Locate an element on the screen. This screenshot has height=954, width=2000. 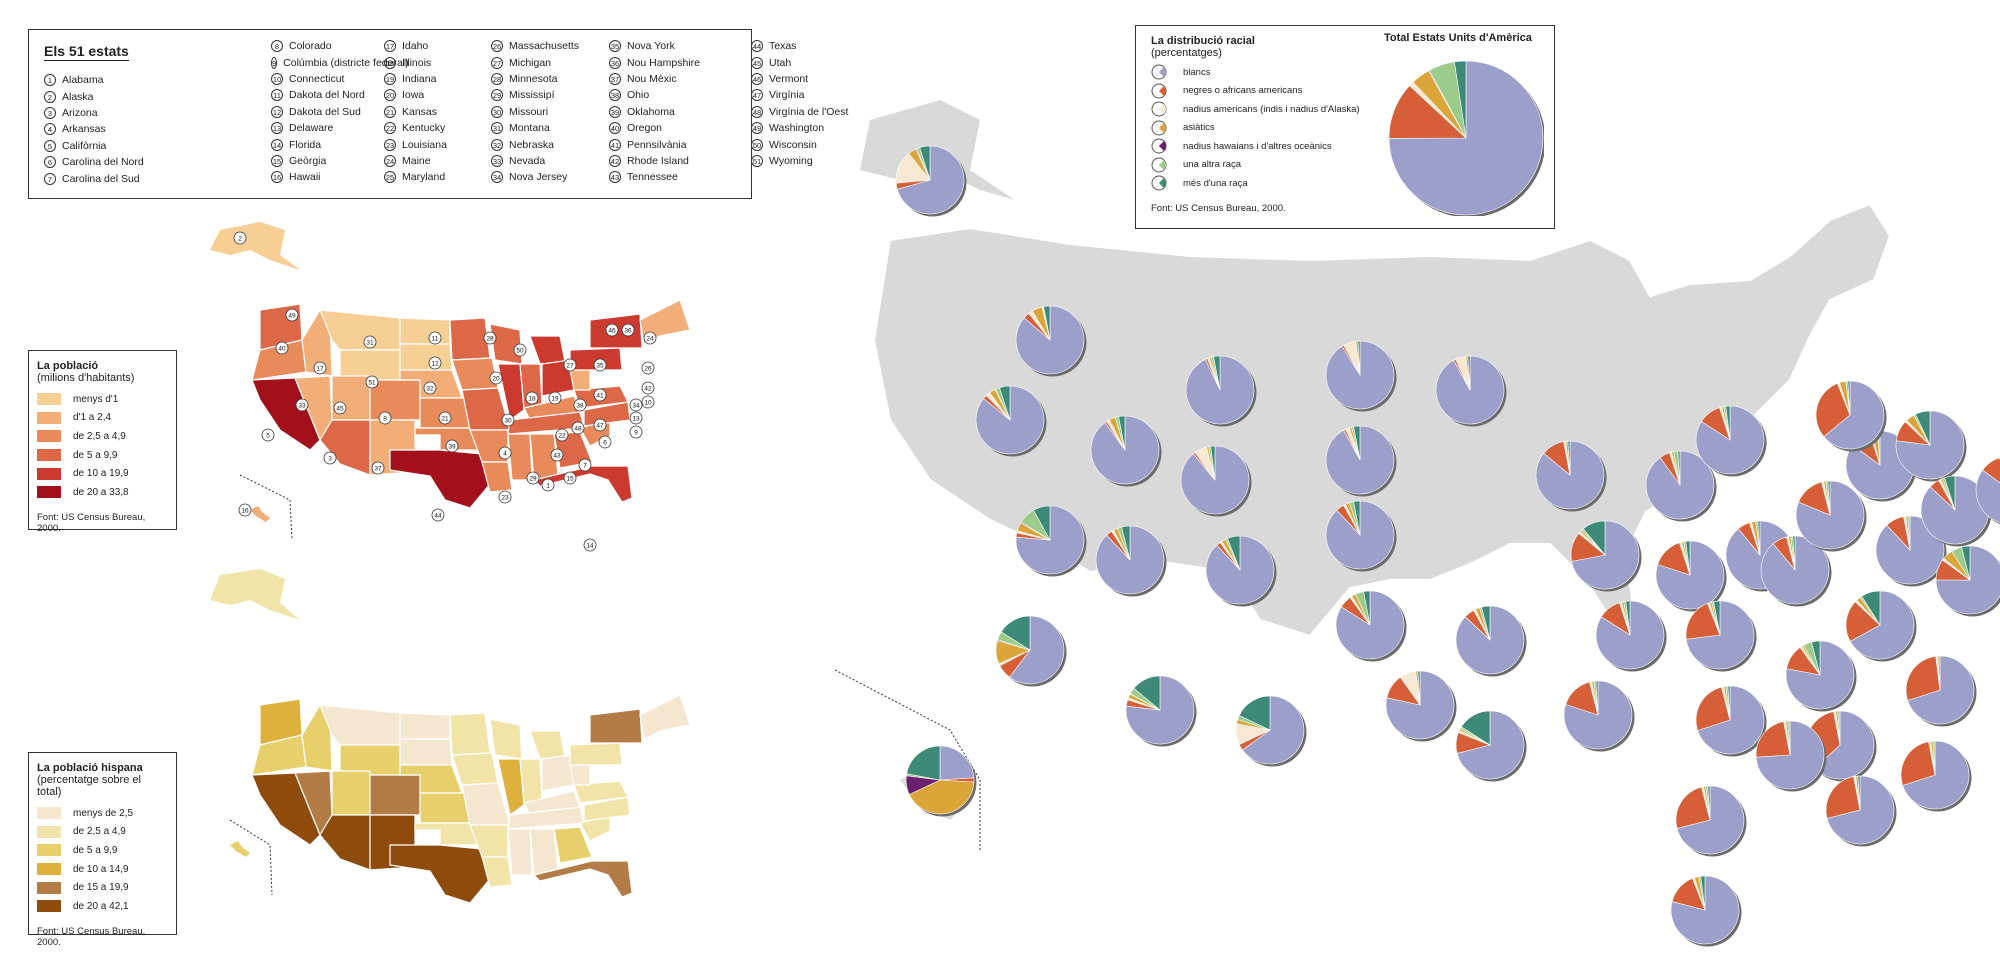
state-number-marker: 41 is located at coordinates (600, 395).